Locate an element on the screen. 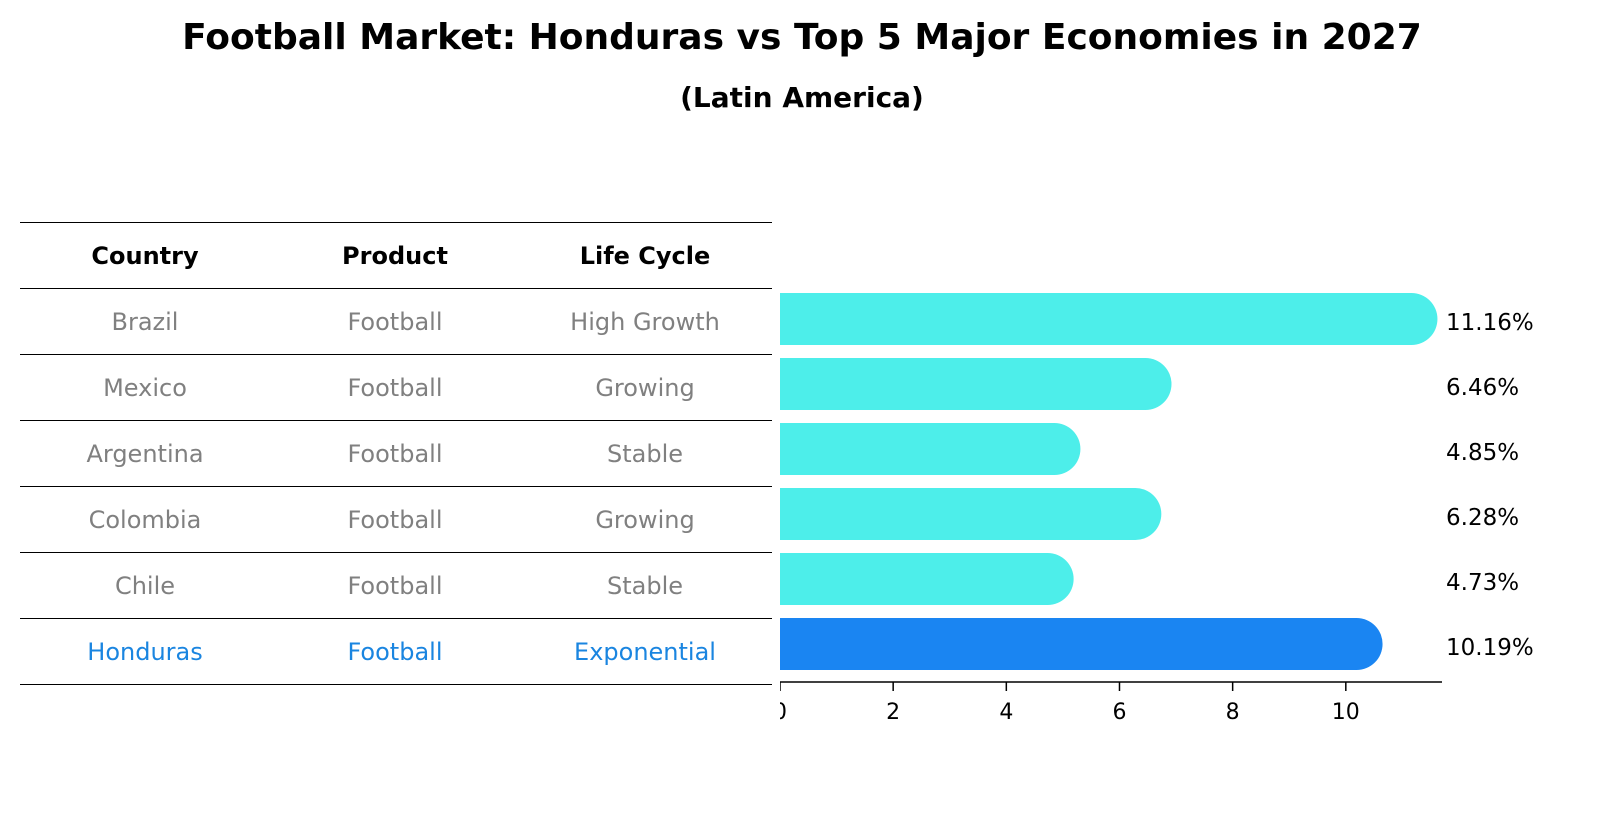  header-life-cycle: Life Cycle is located at coordinates (645, 255).